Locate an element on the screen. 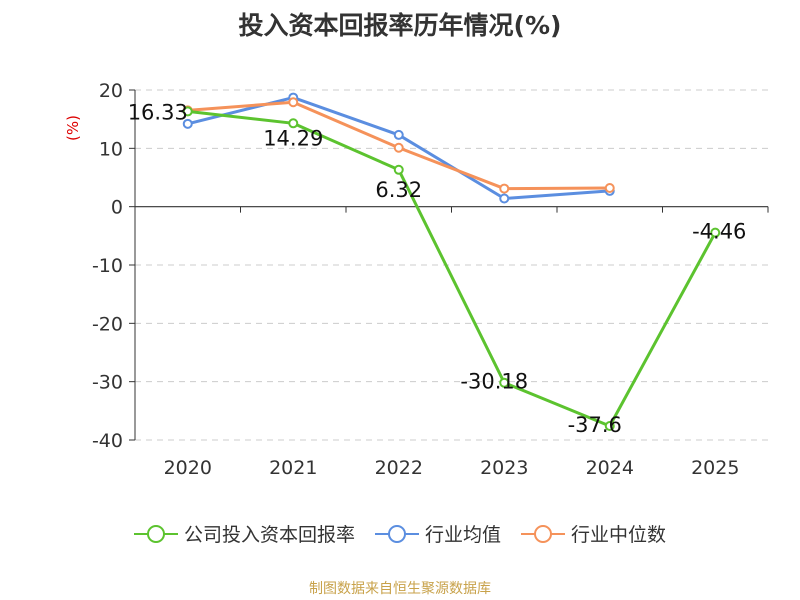 The width and height of the screenshot is (800, 600). x-tick-label: 2022 is located at coordinates (399, 468).